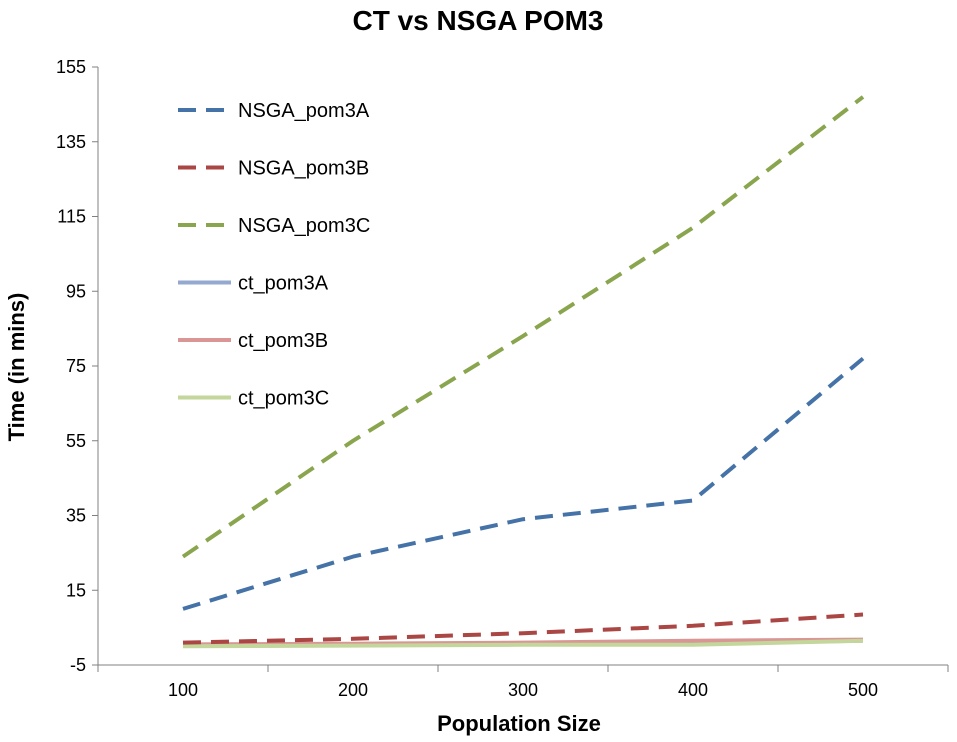 This screenshot has height=742, width=957. I want to click on y-axis-title: Time (in mins), so click(16, 367).